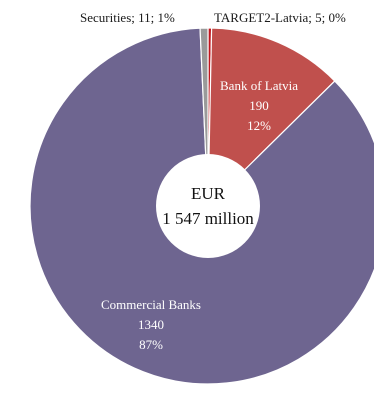  I want to click on donut-hole, so click(208, 206).